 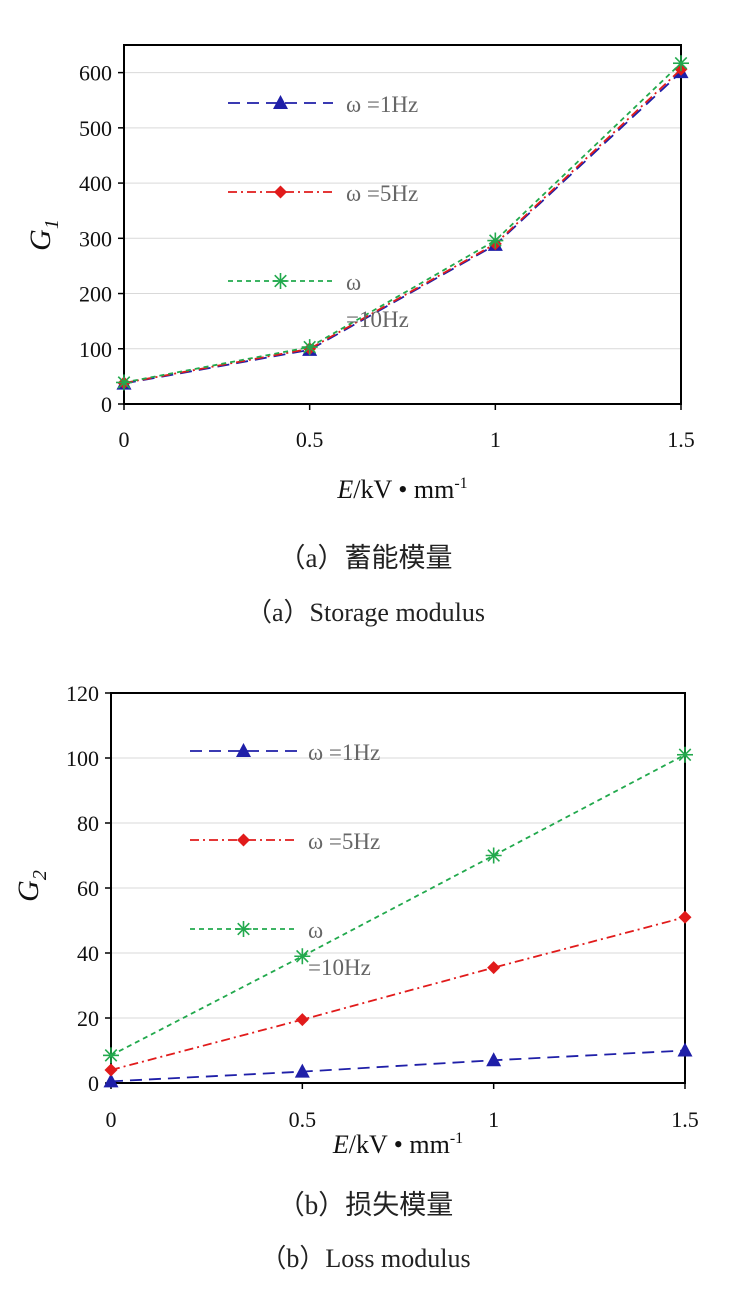 I want to click on y-tick-label: 40, so click(x=88, y=953).